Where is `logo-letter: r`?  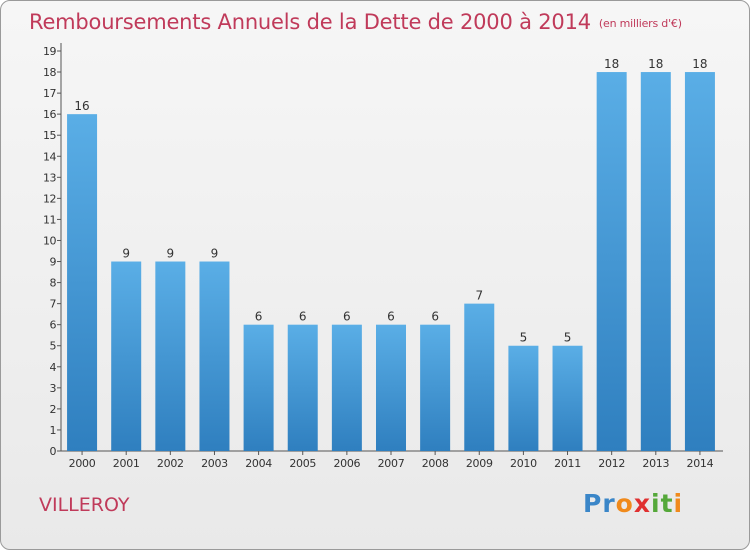
logo-letter: r is located at coordinates (609, 503).